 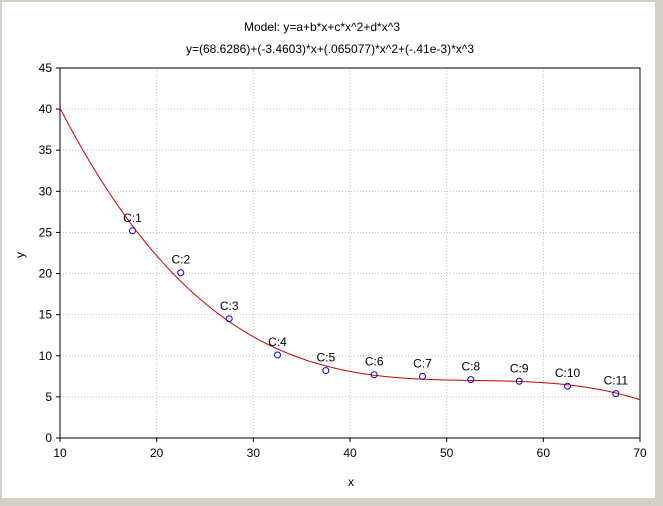 I want to click on y-tick-label: 0, so click(x=48, y=438).